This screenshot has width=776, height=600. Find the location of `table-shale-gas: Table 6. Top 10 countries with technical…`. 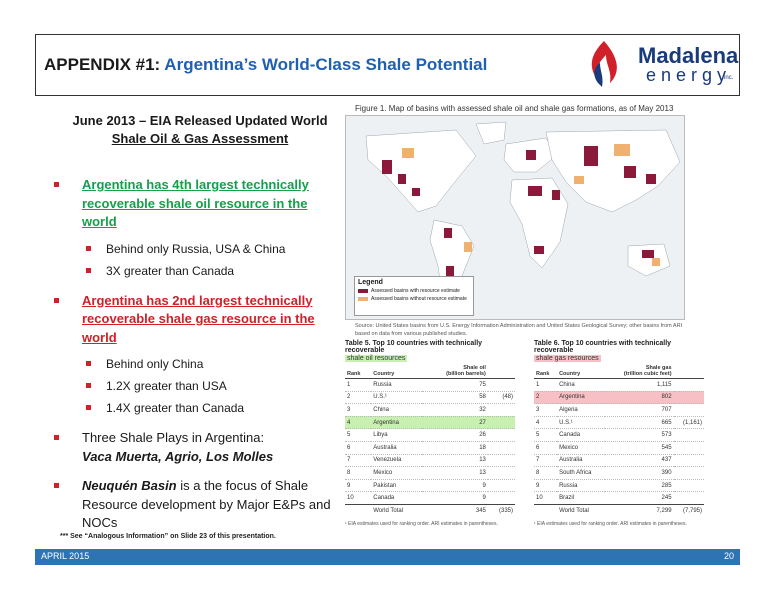

table-shale-gas: Table 6. Top 10 countries with technical… is located at coordinates (619, 433).